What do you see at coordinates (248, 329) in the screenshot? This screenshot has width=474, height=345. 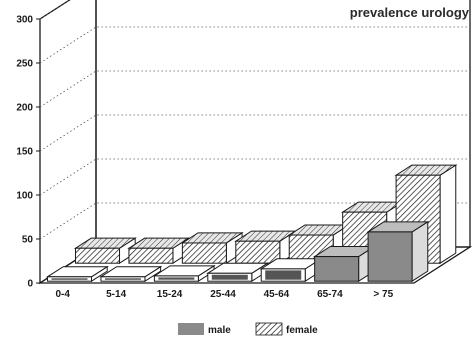 I see `legend: male female` at bounding box center [248, 329].